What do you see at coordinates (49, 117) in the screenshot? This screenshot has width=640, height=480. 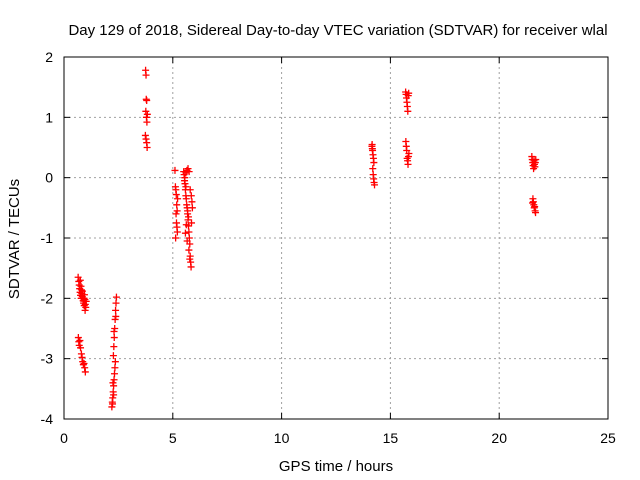 I see `y-tick-label: 1` at bounding box center [49, 117].